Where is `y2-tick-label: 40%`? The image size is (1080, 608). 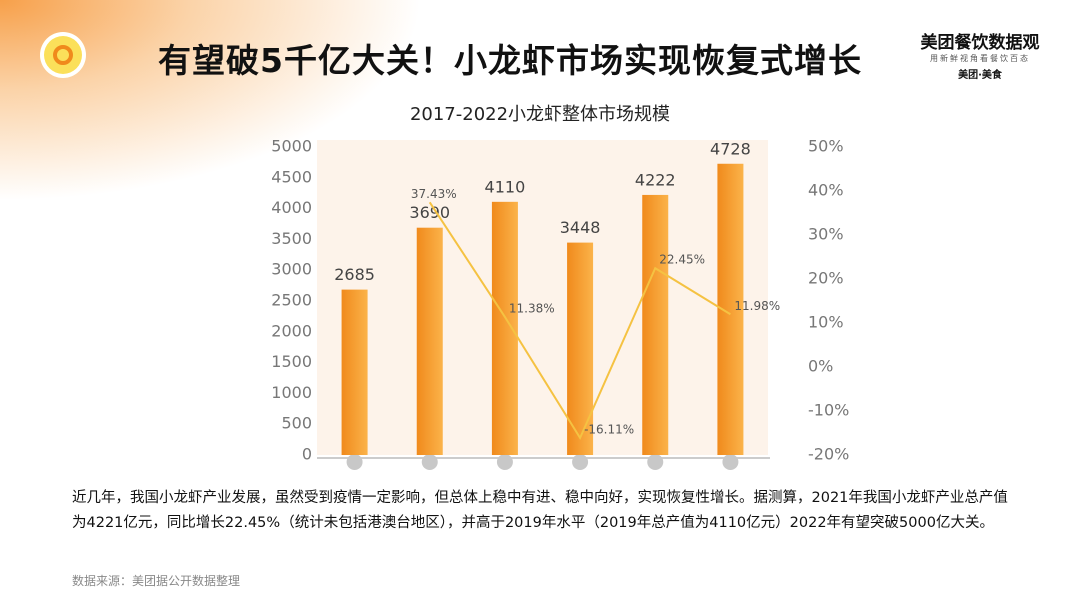 y2-tick-label: 40% is located at coordinates (826, 190).